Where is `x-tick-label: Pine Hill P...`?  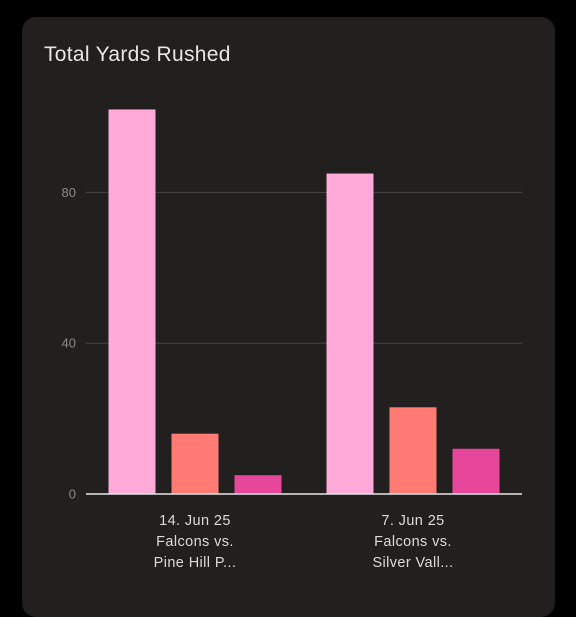 x-tick-label: Pine Hill P... is located at coordinates (195, 563).